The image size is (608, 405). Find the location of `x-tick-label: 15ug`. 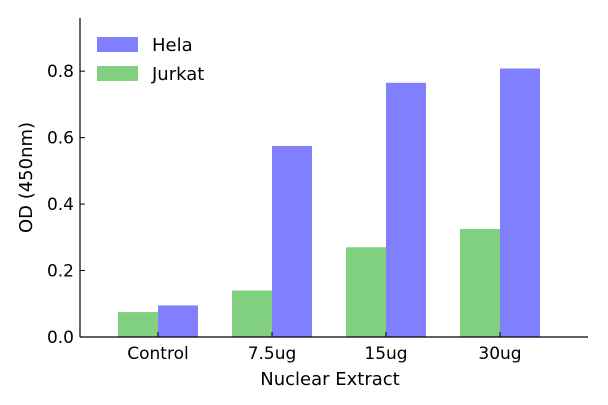

x-tick-label: 15ug is located at coordinates (385, 354).